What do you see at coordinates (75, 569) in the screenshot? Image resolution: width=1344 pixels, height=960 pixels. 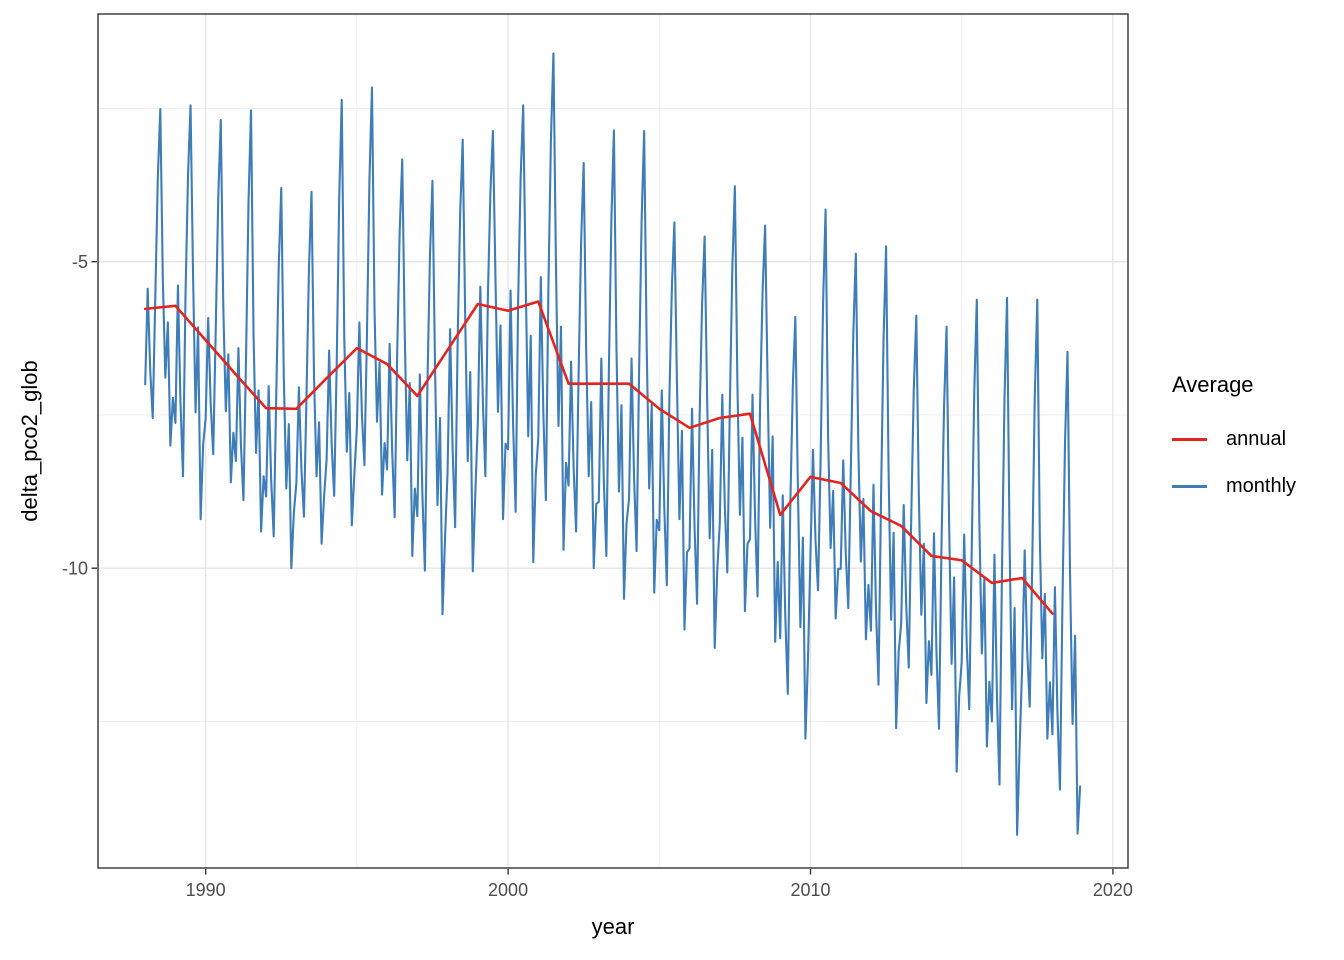 I see `y-tick-label: -10` at bounding box center [75, 569].